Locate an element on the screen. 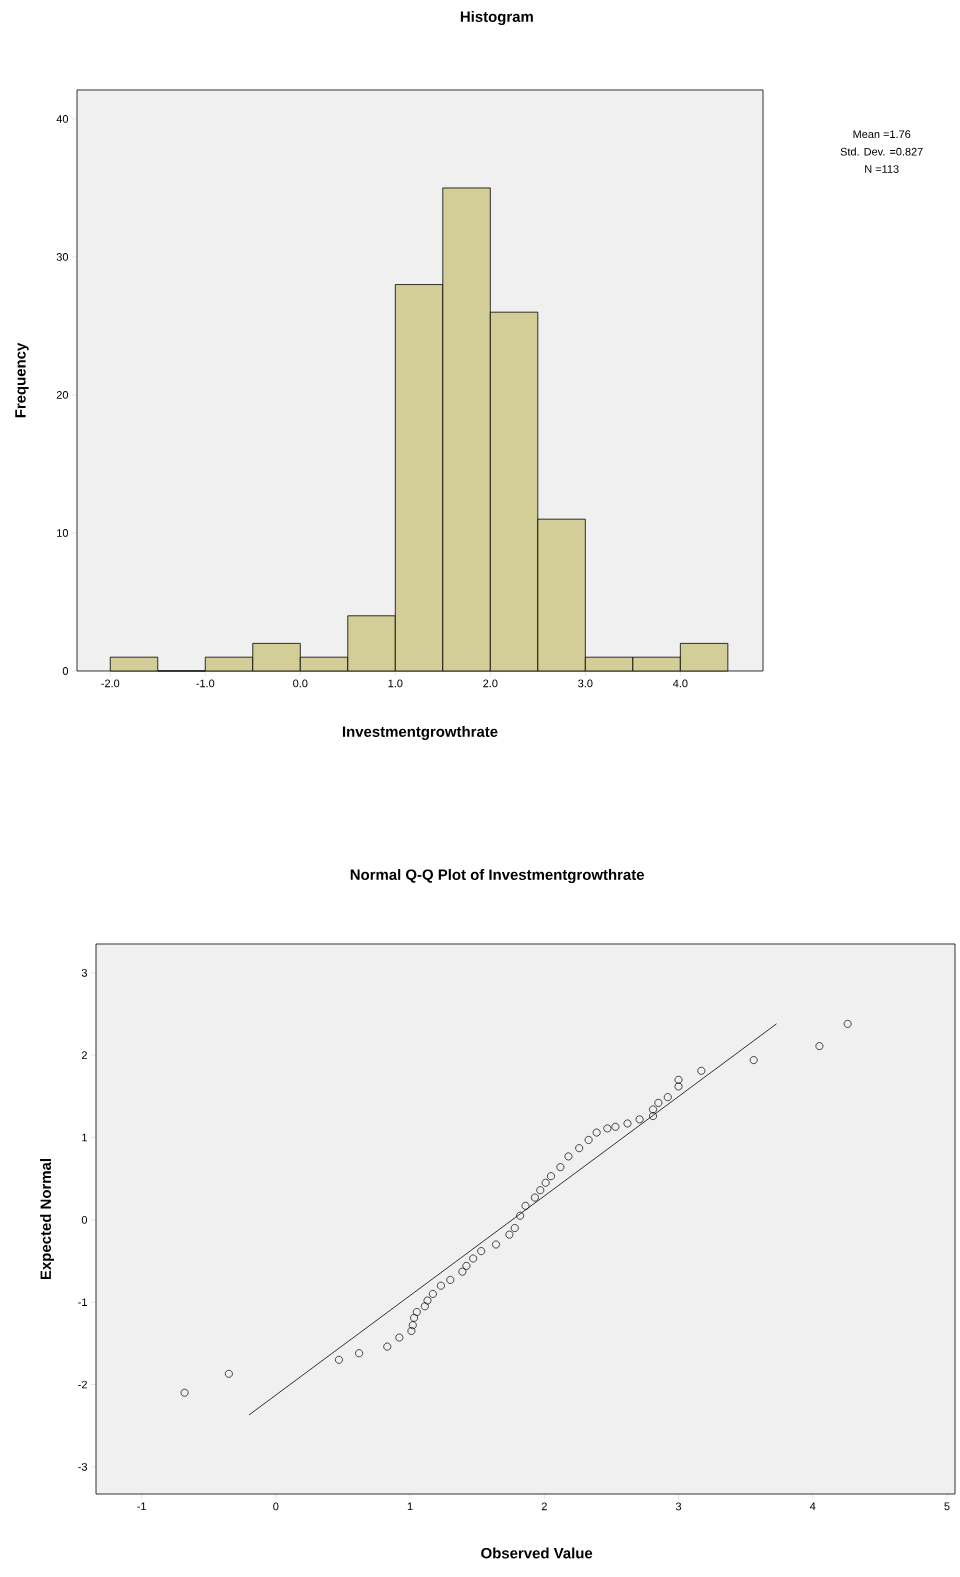  x-tick-label: 0.0 is located at coordinates (300, 683).